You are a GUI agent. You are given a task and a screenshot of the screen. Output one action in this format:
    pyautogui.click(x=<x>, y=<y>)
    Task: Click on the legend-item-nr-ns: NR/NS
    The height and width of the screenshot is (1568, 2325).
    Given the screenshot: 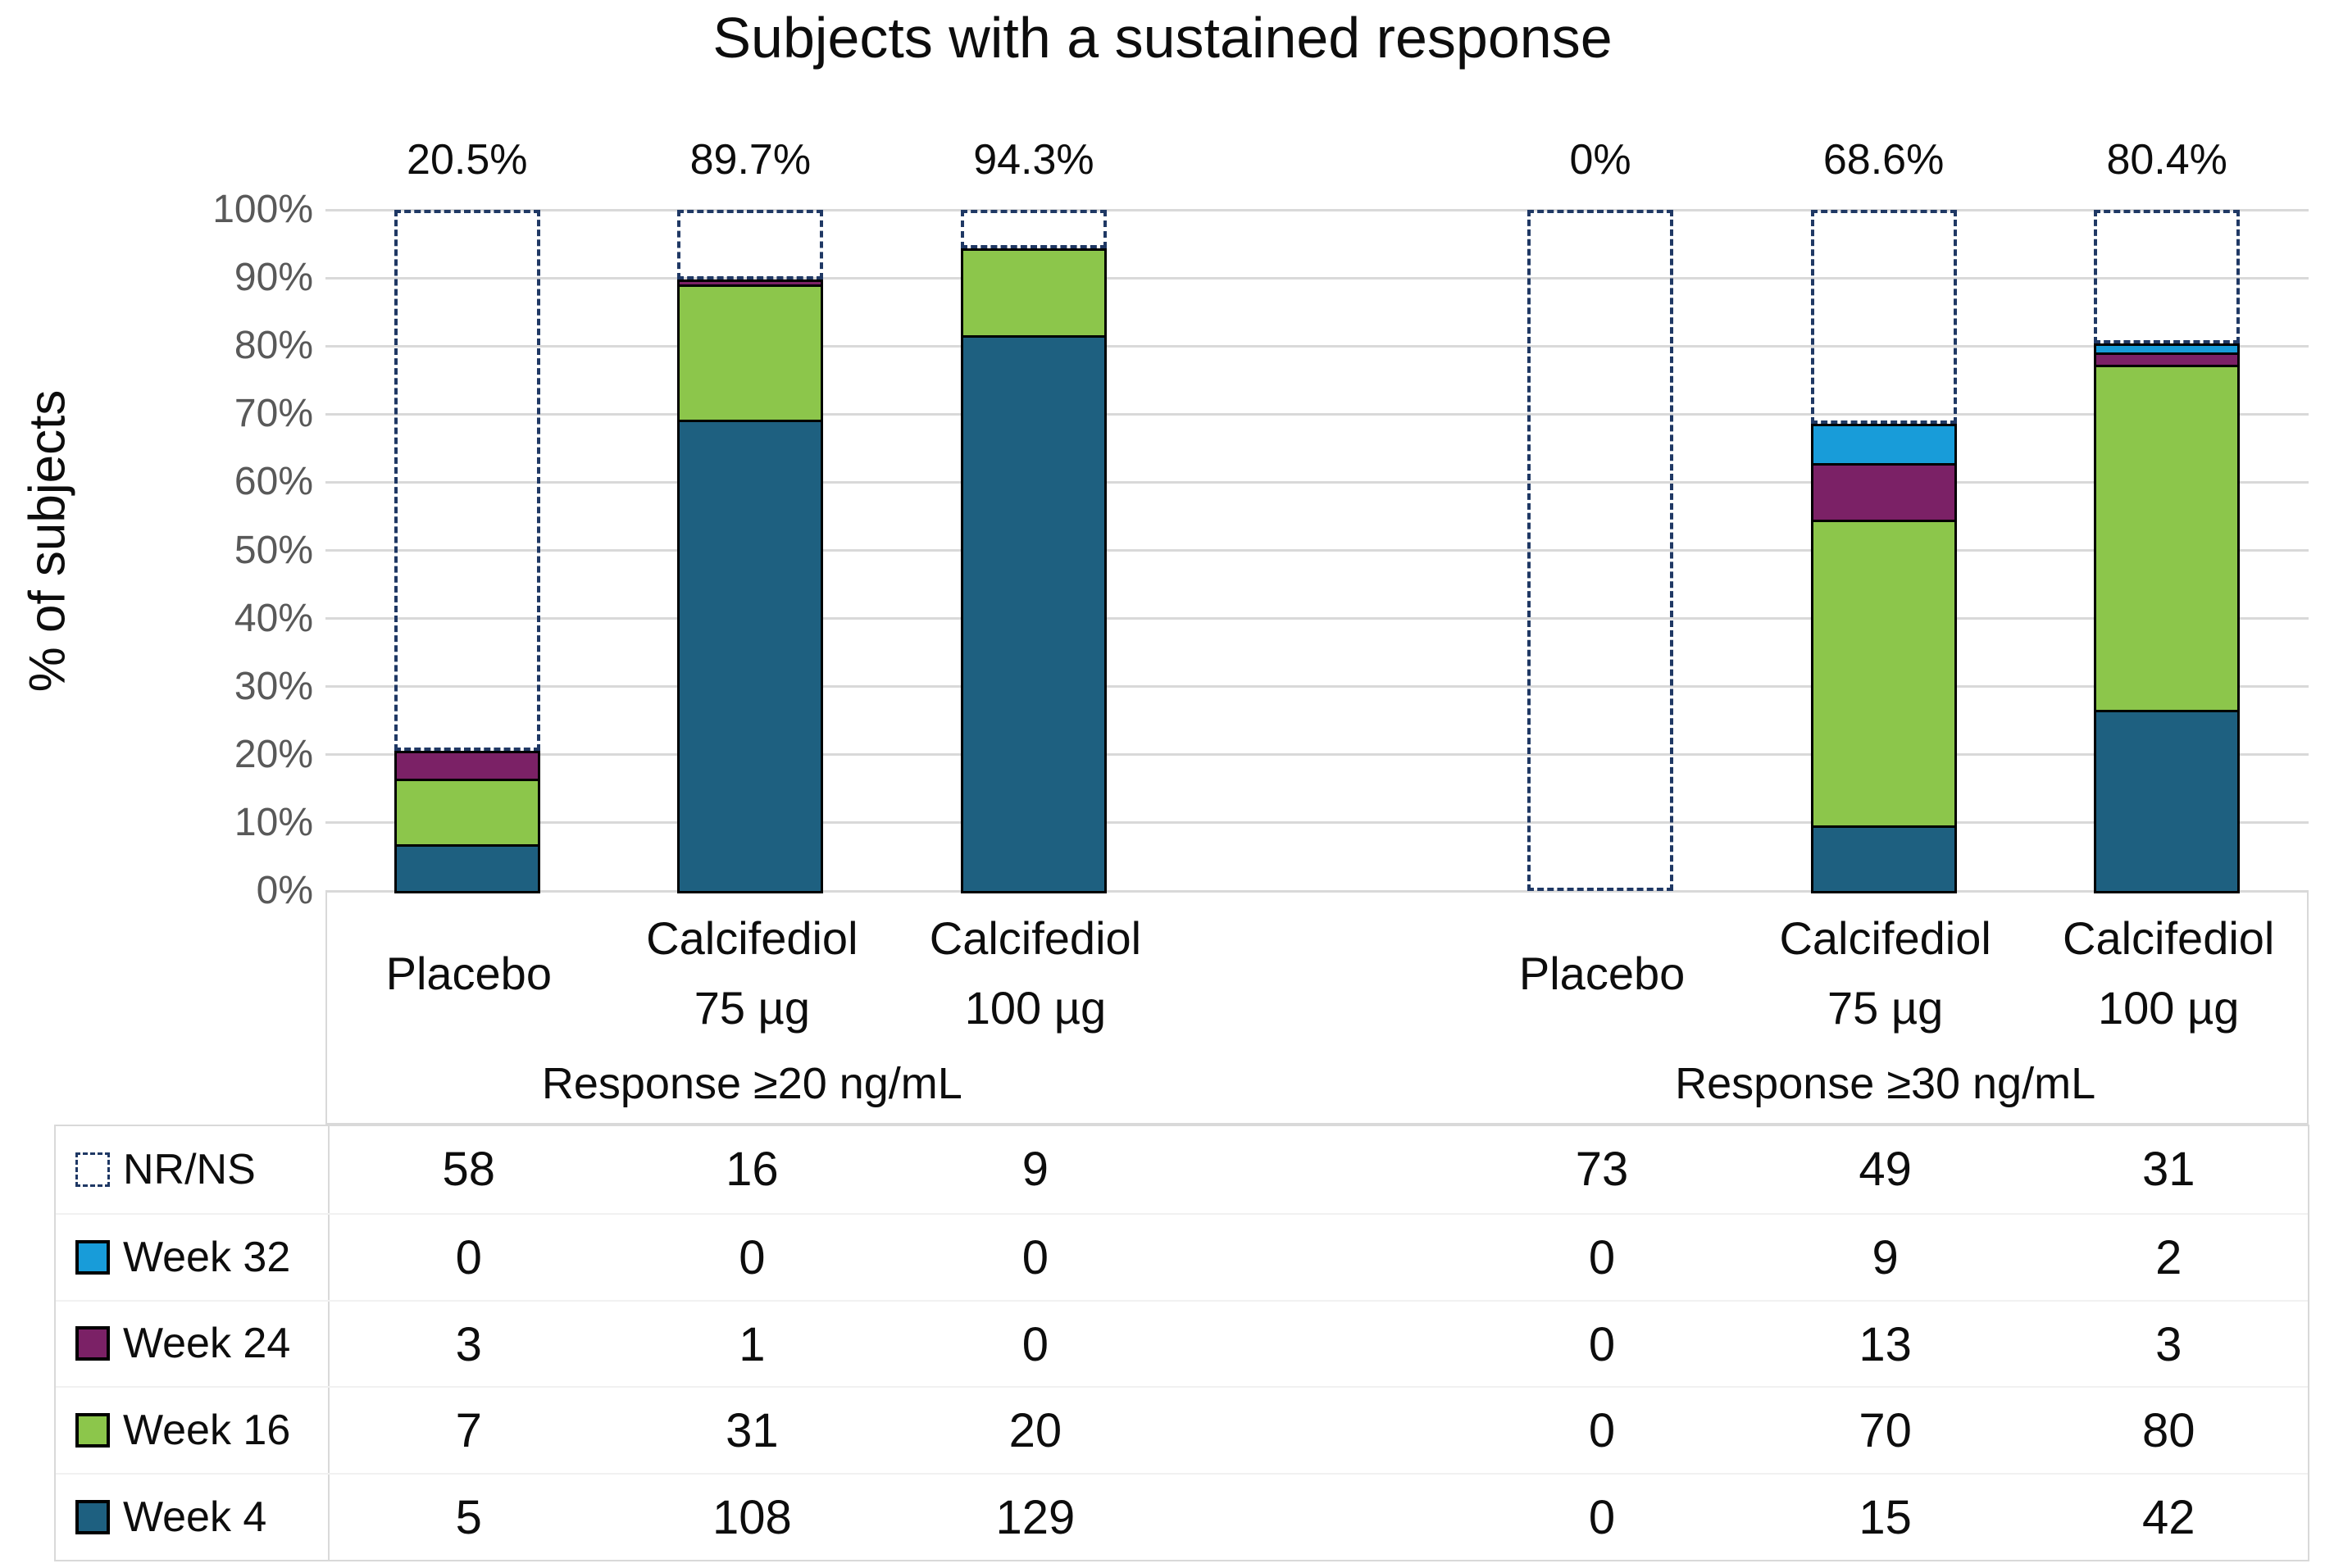 What is the action you would take?
    pyautogui.click(x=193, y=1169)
    